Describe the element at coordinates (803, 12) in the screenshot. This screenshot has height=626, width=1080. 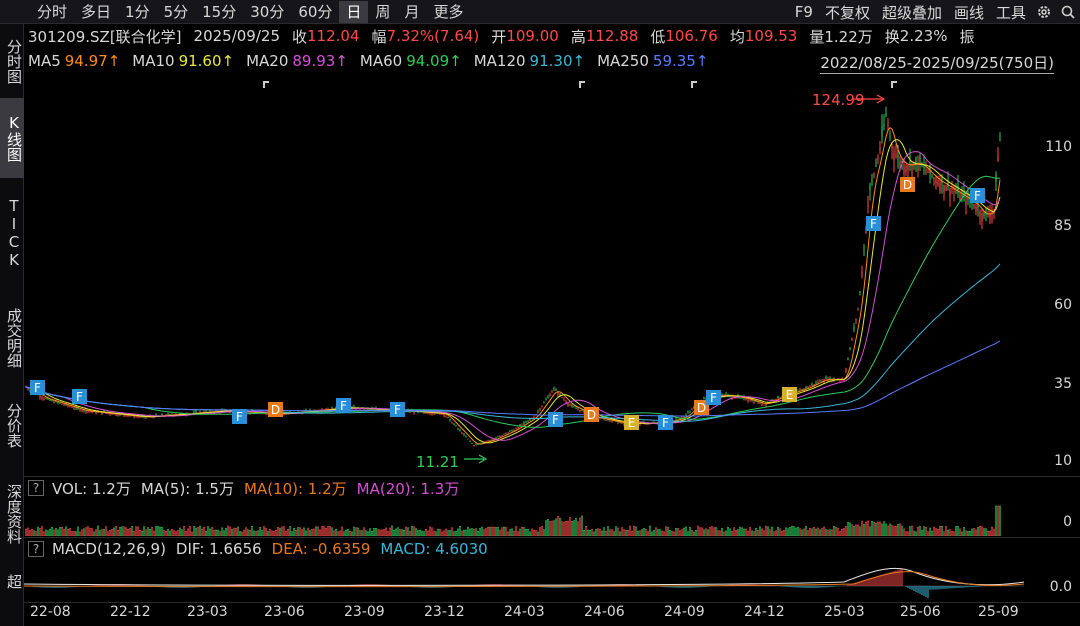
I see `f9-button: F9` at that location.